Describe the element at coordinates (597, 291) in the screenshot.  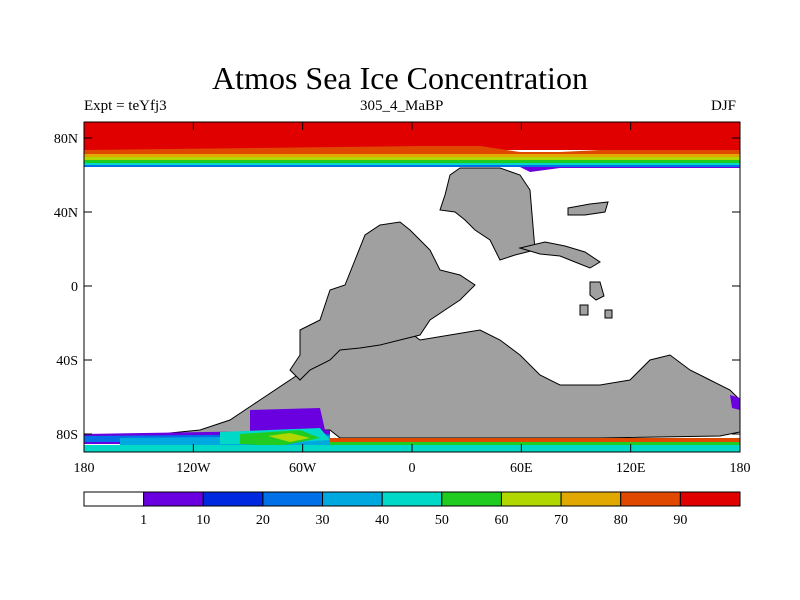
I see `island-a` at that location.